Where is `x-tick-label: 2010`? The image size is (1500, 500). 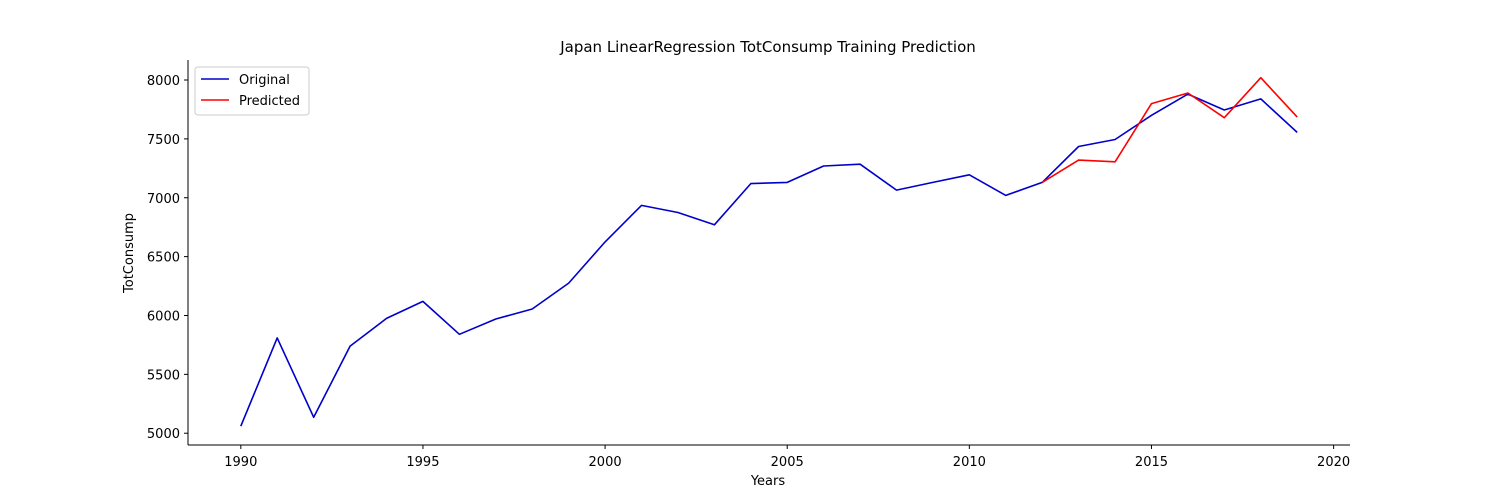
x-tick-label: 2010 is located at coordinates (969, 462).